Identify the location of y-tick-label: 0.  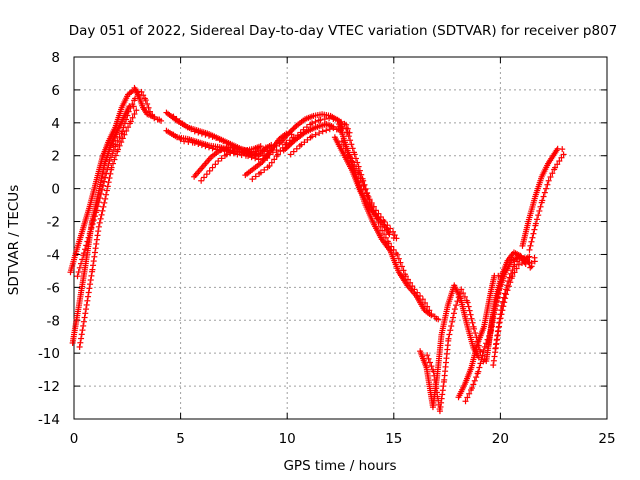
(55, 190).